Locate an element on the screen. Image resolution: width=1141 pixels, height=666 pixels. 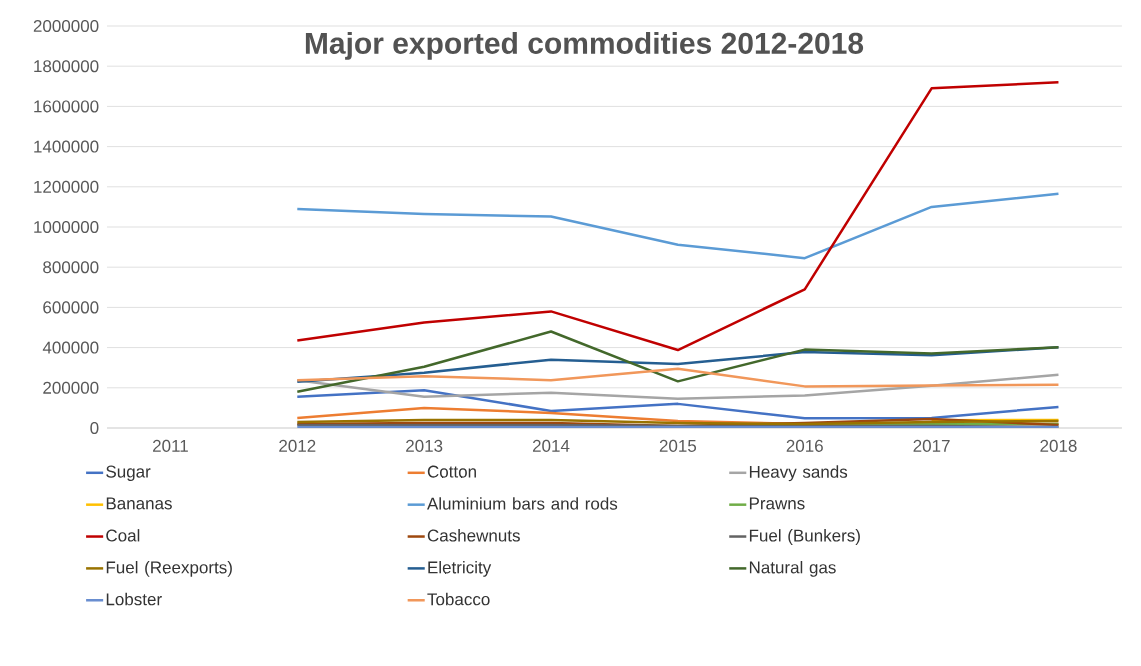
legend-label: Heavy sands is located at coordinates (798, 473).